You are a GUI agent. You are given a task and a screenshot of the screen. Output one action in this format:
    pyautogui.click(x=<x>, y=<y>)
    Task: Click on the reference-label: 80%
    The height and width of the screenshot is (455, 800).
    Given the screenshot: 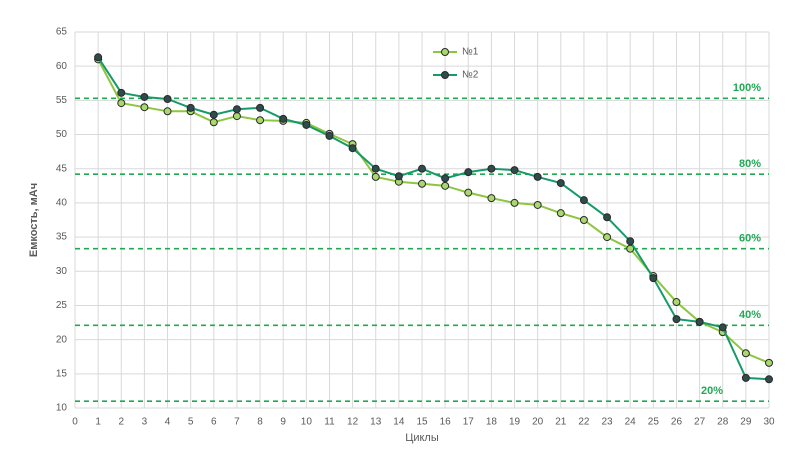 What is the action you would take?
    pyautogui.click(x=750, y=164)
    